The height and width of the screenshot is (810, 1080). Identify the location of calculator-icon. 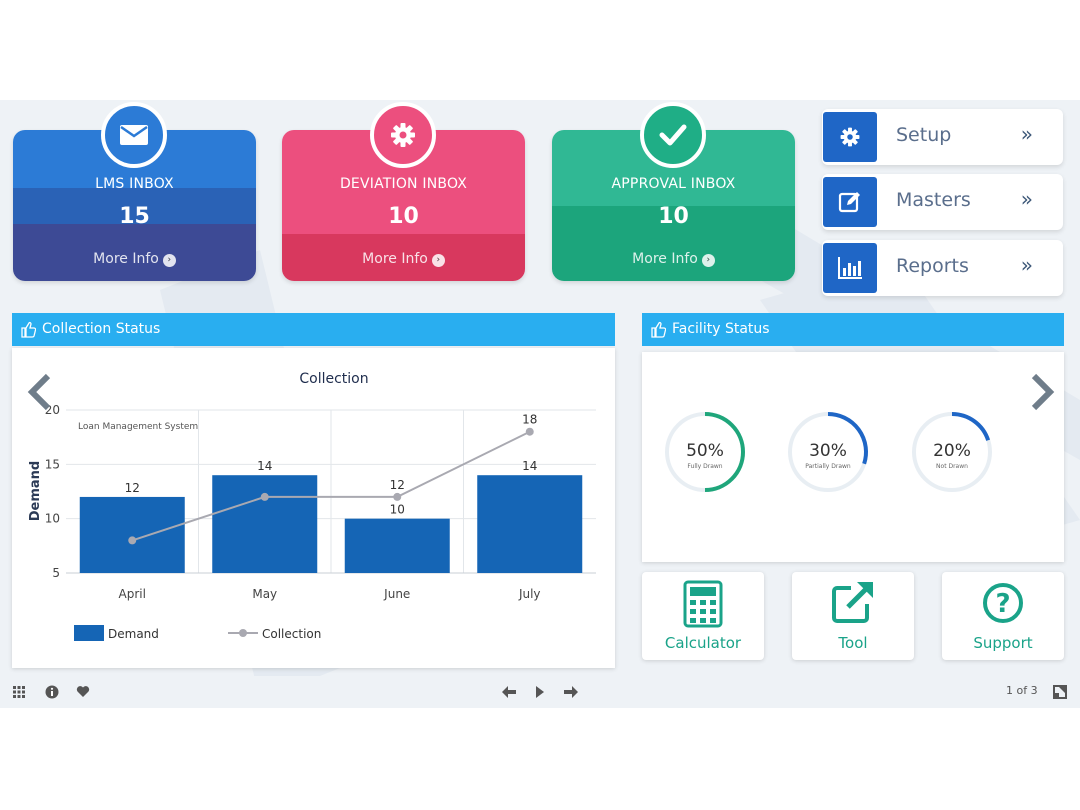
(703, 604).